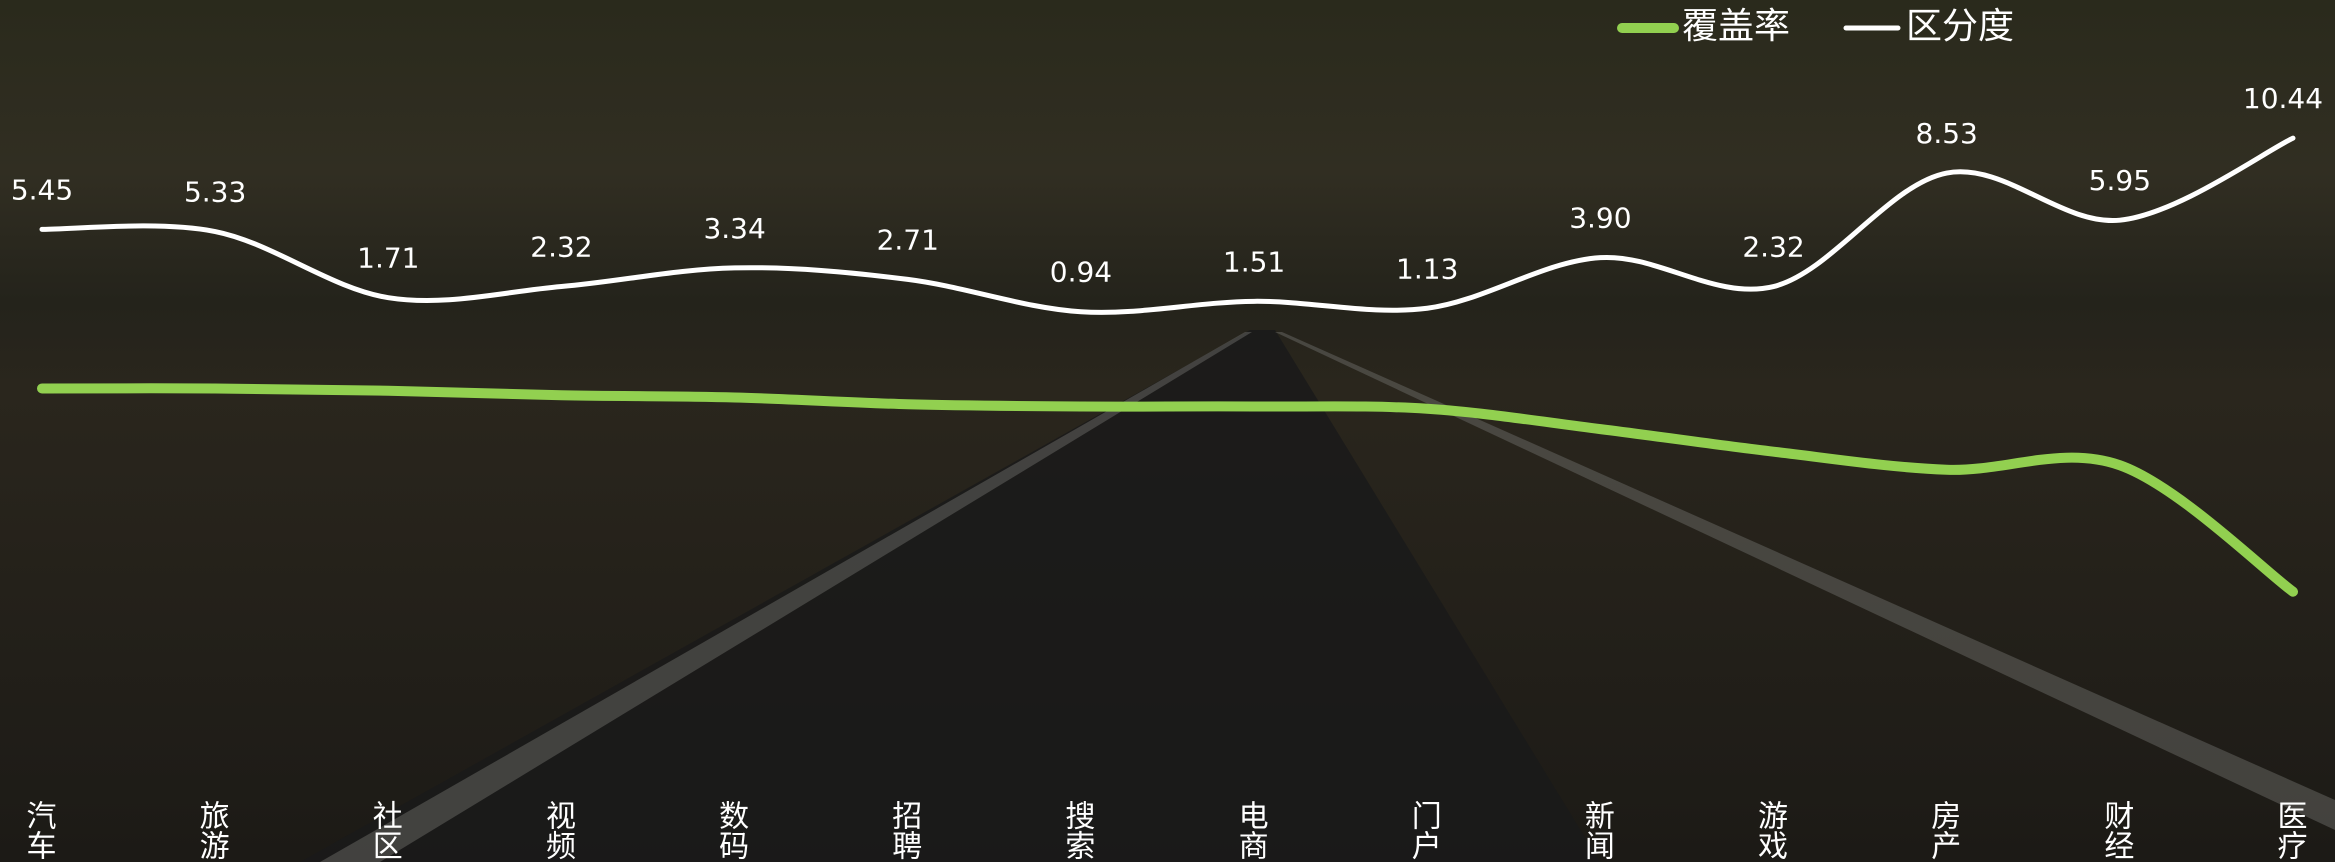  I want to click on x-tick-label: 数码, so click(731, 830).